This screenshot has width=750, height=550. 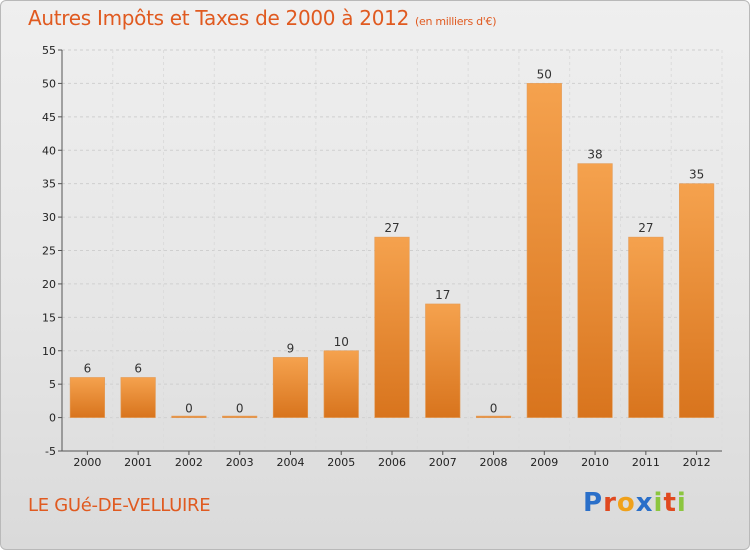 I want to click on y-tick-label: 0, so click(x=52, y=418).